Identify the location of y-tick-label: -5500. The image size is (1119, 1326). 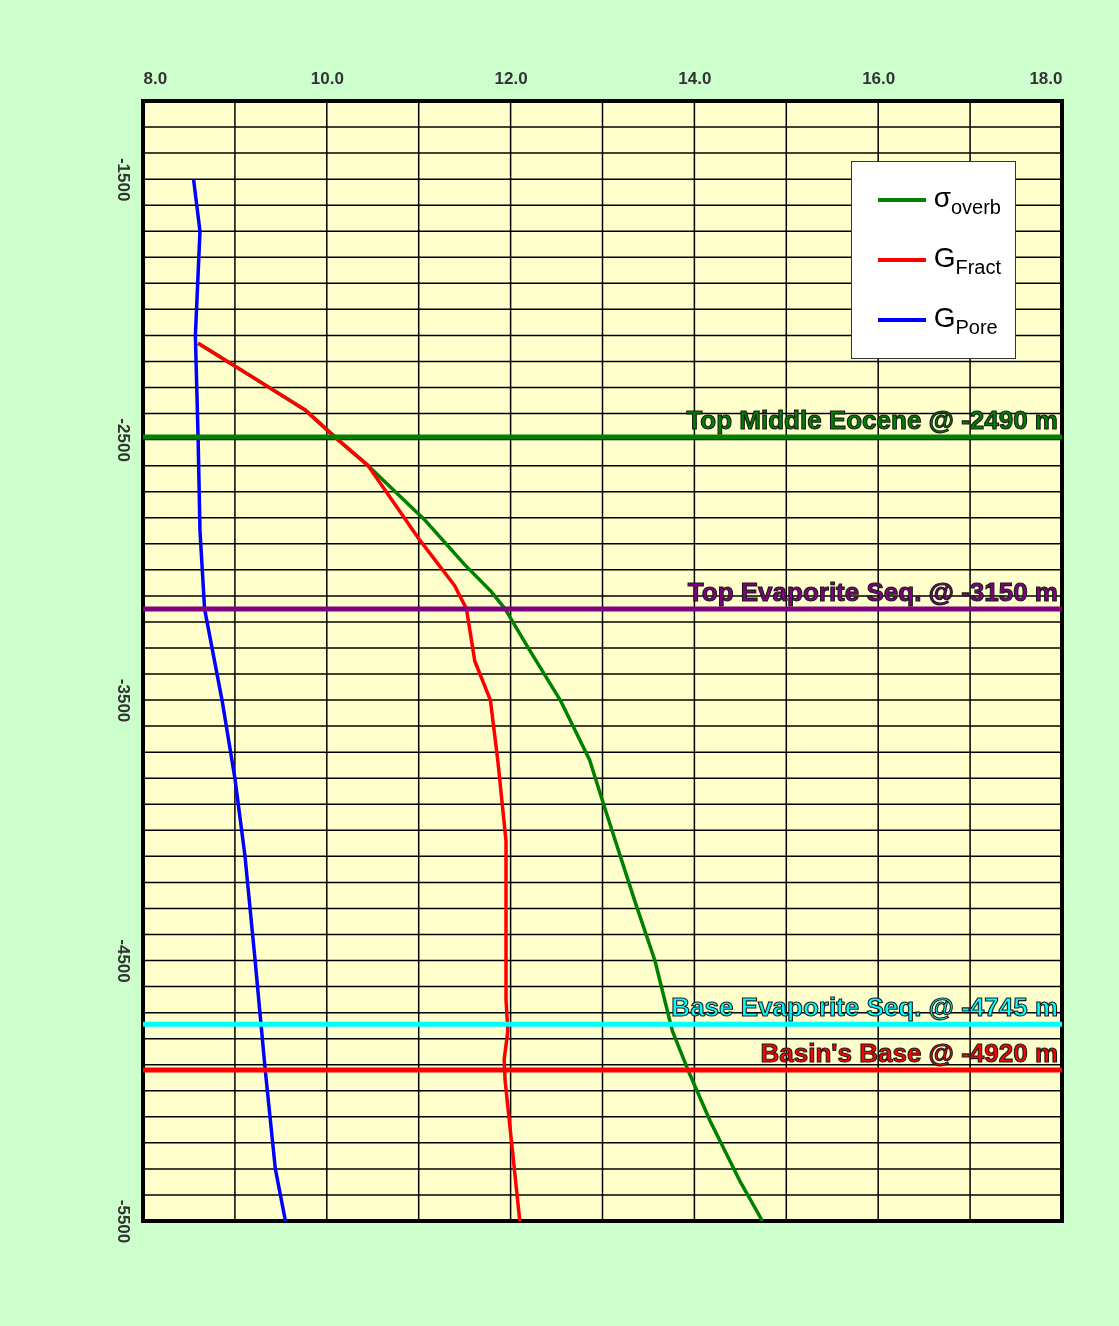
(123, 1221).